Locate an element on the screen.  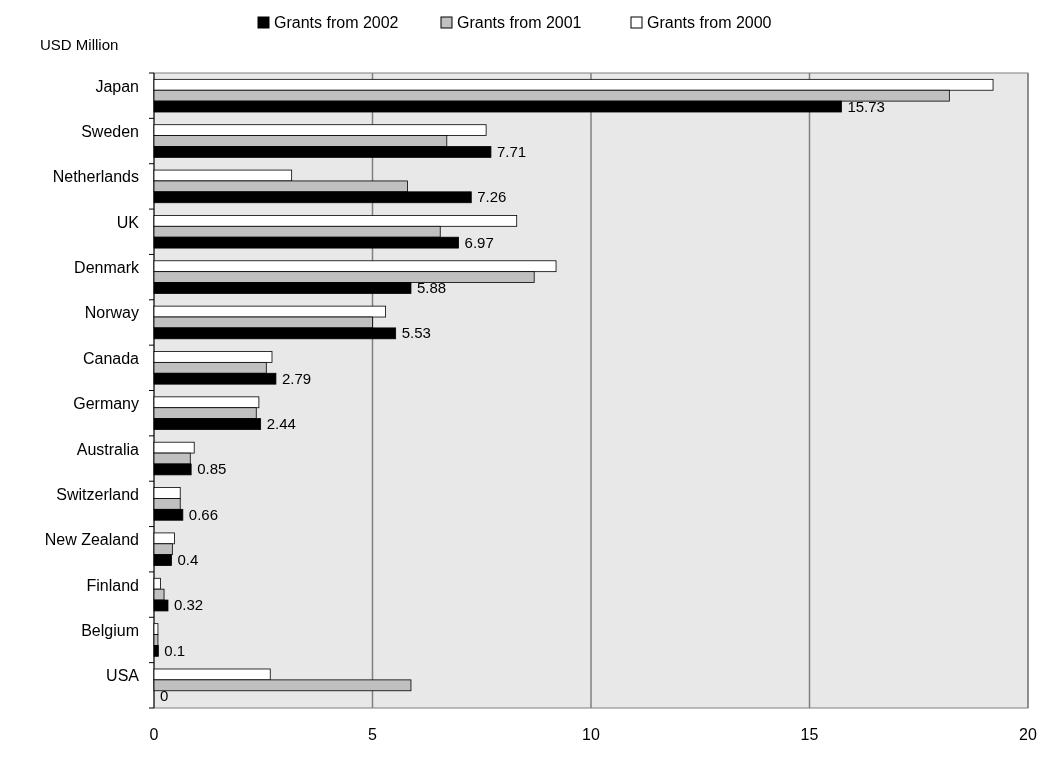
y-tick-label: New Zealand is located at coordinates (91, 540).